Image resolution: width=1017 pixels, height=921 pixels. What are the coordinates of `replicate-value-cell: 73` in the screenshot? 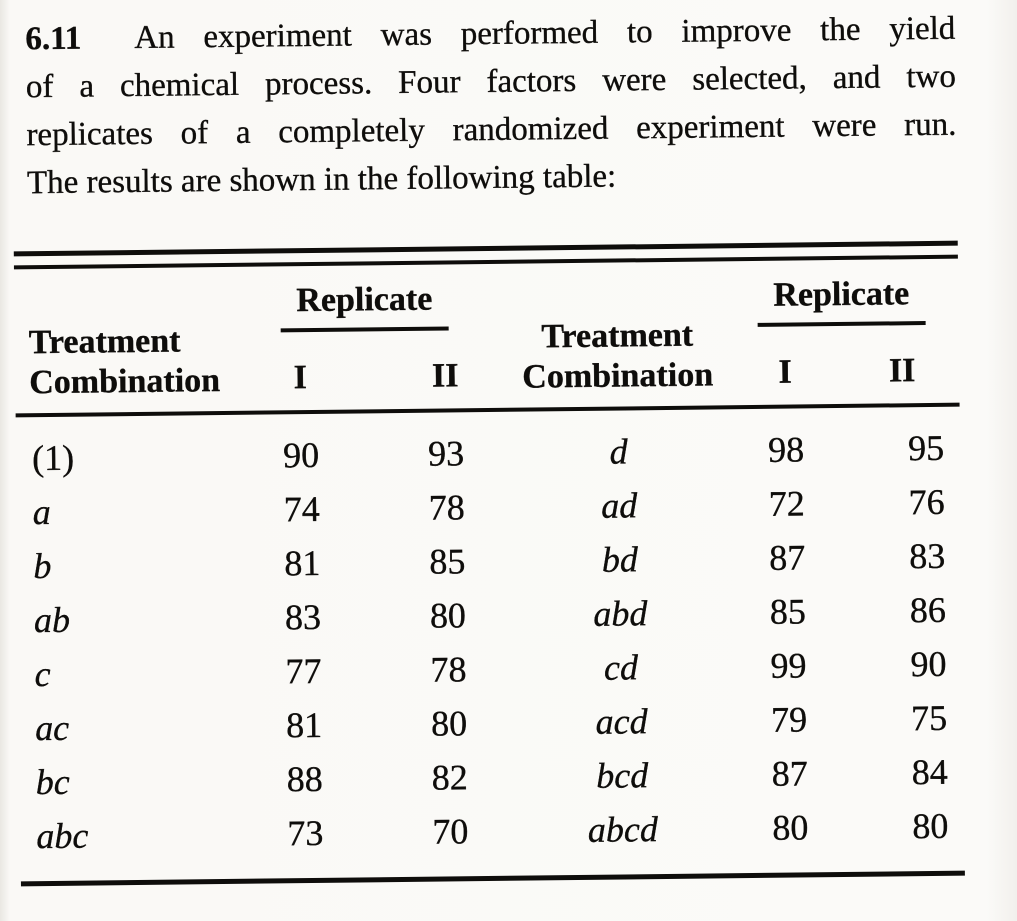 It's located at (305, 833).